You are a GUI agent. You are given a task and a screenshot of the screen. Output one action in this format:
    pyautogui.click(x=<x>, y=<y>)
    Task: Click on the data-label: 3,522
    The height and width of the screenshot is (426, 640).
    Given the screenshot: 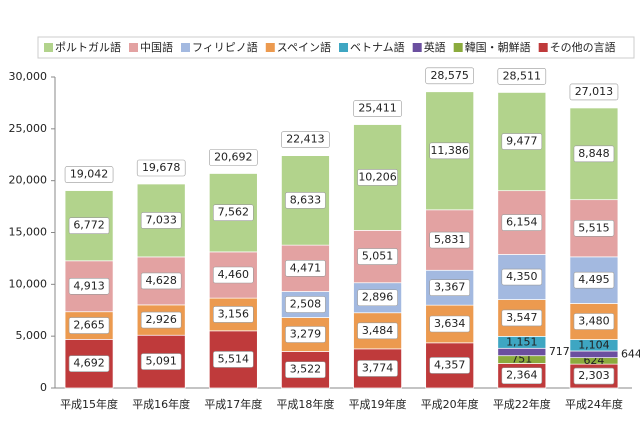 What is the action you would take?
    pyautogui.click(x=306, y=369)
    